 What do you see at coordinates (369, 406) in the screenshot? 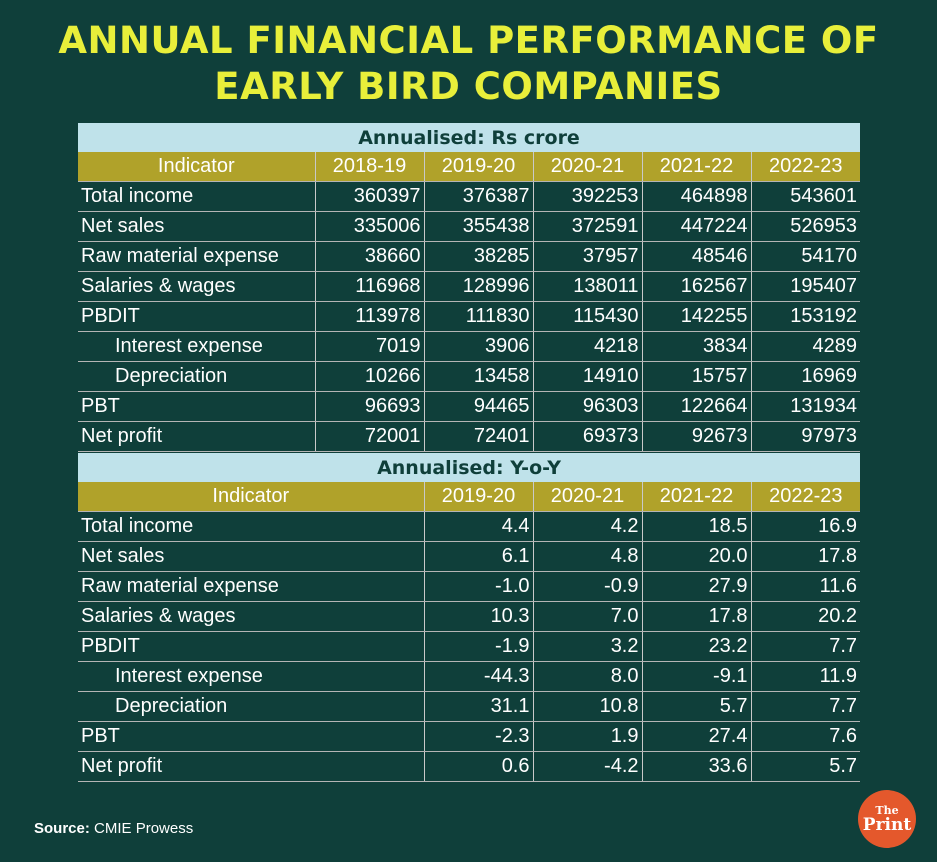
I see `value-cell: 96693` at bounding box center [369, 406].